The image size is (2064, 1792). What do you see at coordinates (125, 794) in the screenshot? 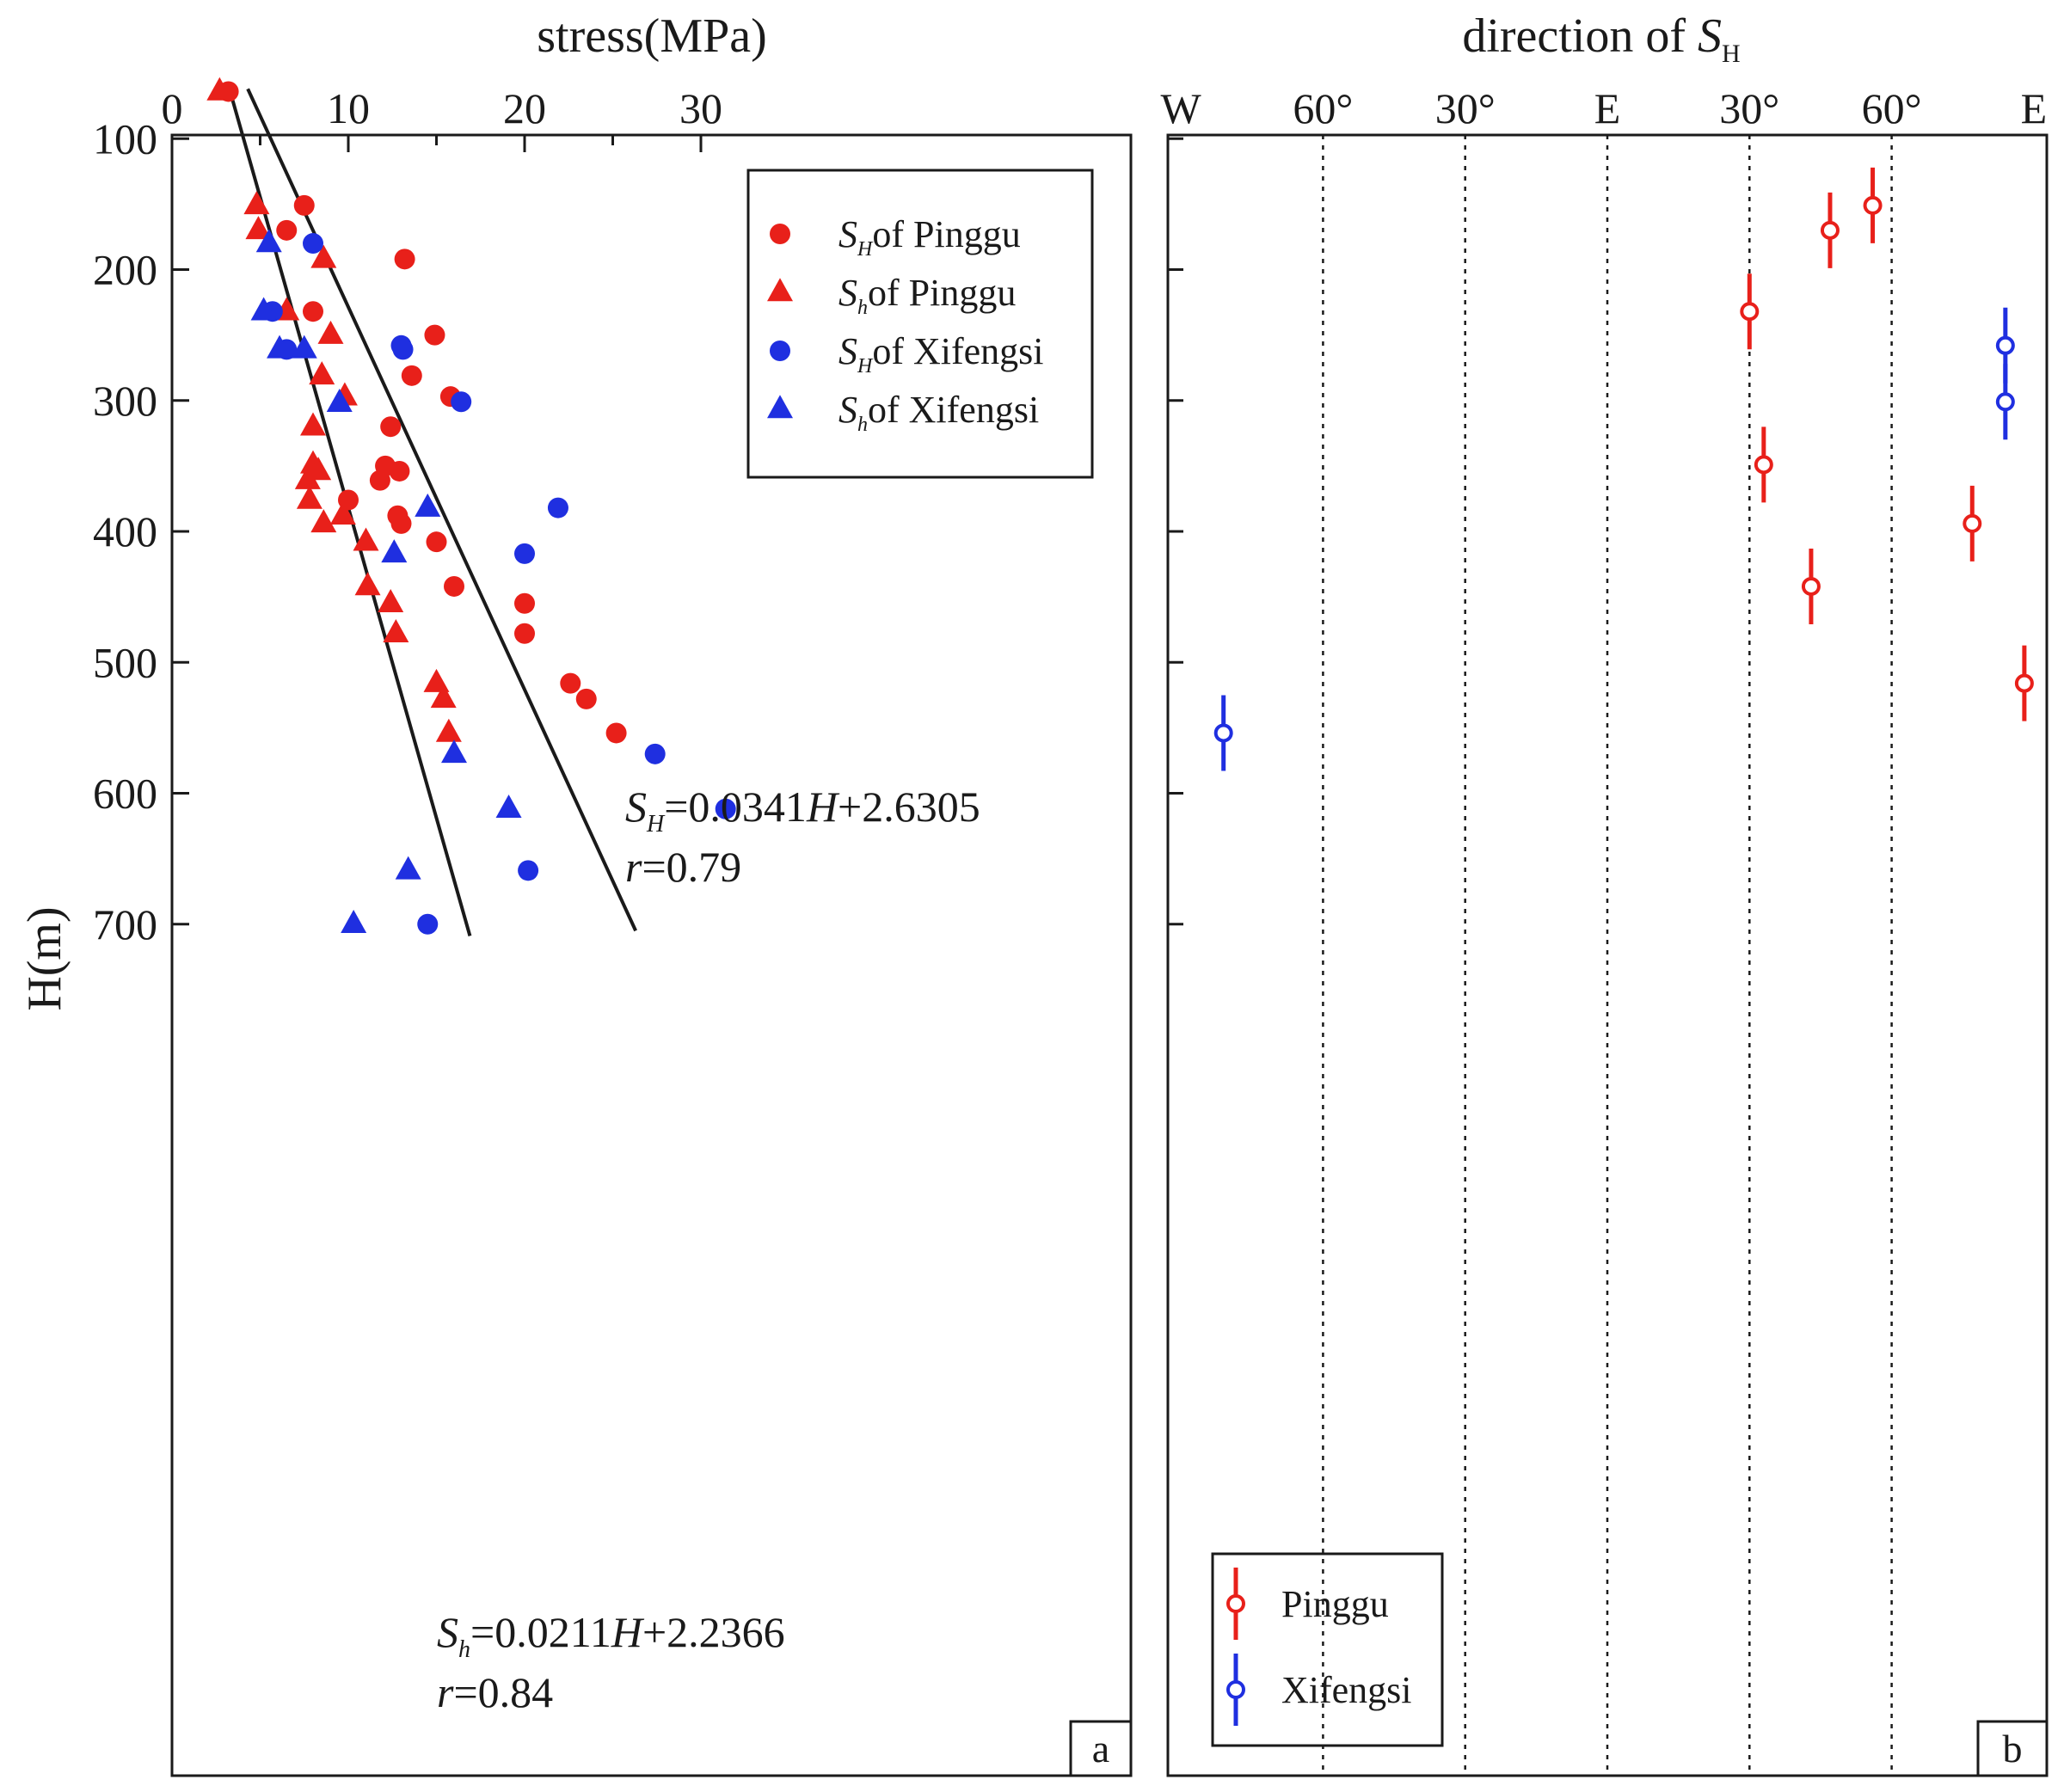
I see `y-tick-label: 600` at bounding box center [125, 794].